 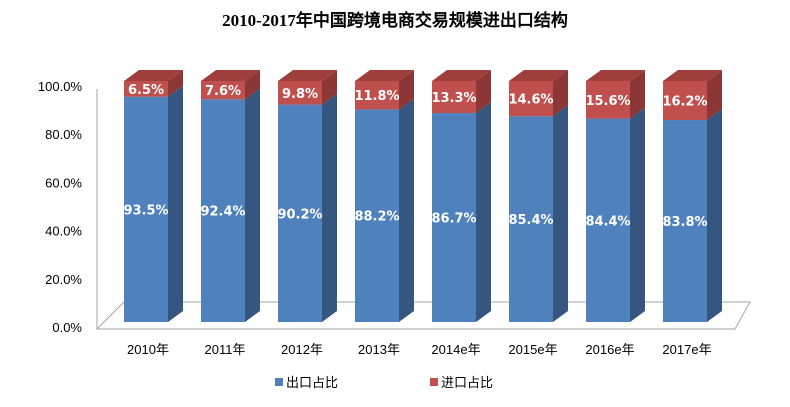 I want to click on data-label: 15.6%, so click(x=607, y=101).